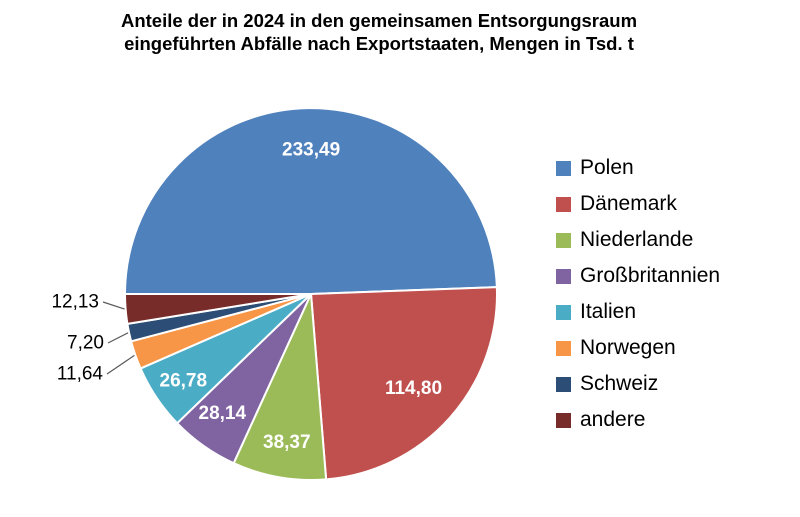 This screenshot has width=800, height=517. What do you see at coordinates (75, 302) in the screenshot?
I see `pie-value-label-andere: 12,13` at bounding box center [75, 302].